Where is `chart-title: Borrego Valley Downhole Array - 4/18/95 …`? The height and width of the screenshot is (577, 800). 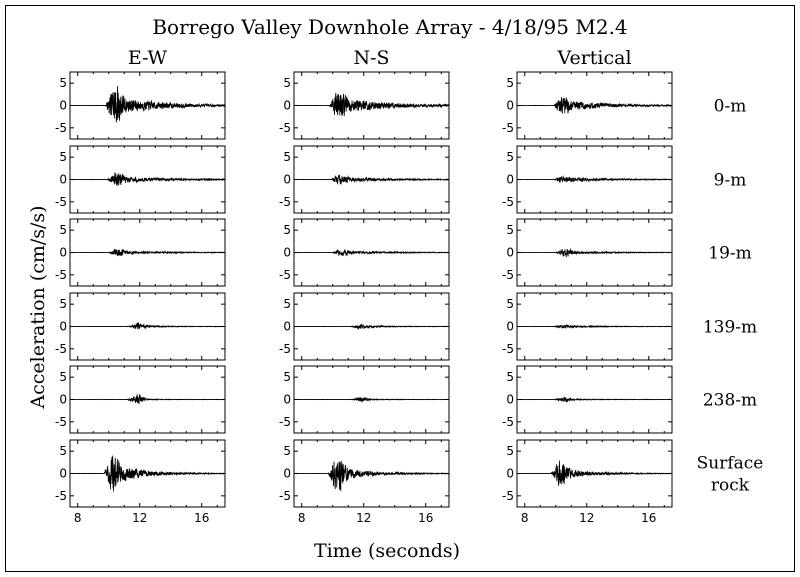 chart-title: Borrego Valley Downhole Array - 4/18/95 … is located at coordinates (389, 27).